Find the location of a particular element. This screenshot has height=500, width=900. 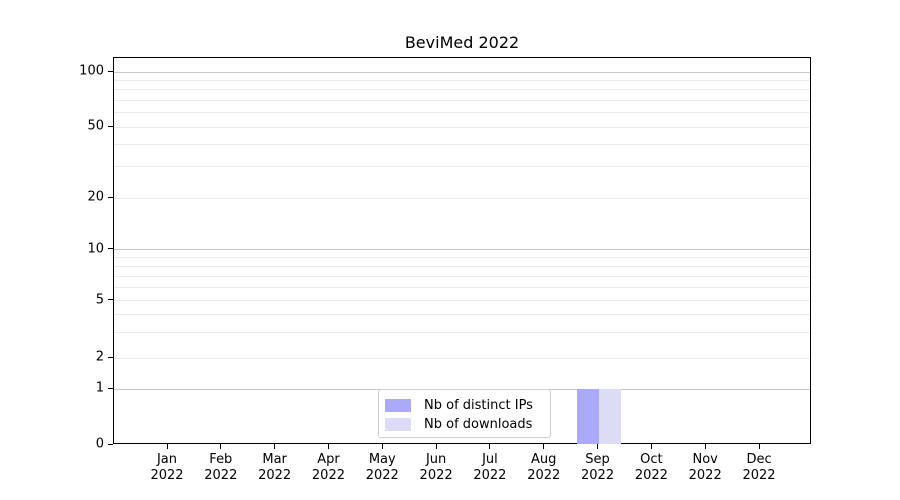

x-tick-label: Sep 2022 is located at coordinates (598, 468).